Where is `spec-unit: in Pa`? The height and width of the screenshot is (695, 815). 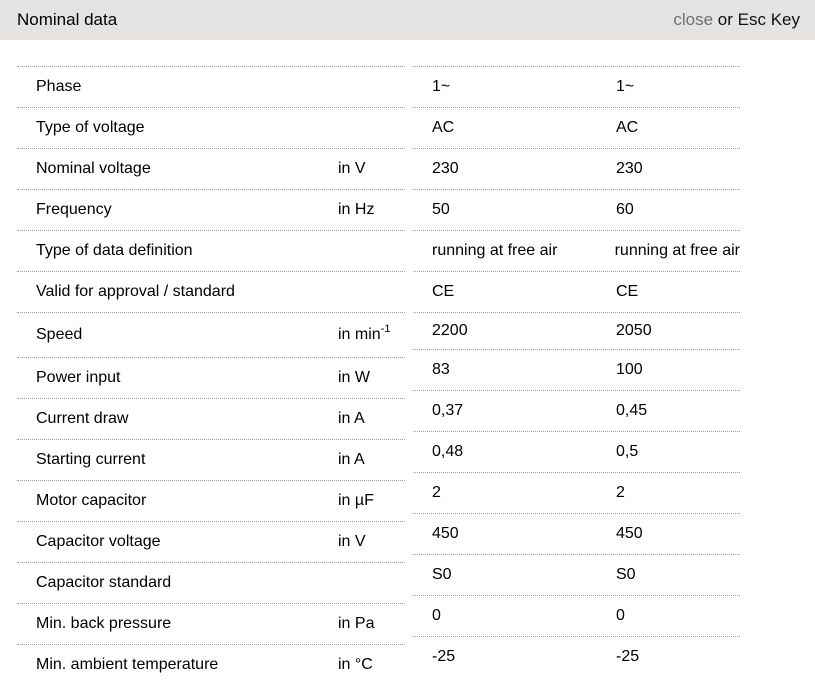 spec-unit: in Pa is located at coordinates (356, 623).